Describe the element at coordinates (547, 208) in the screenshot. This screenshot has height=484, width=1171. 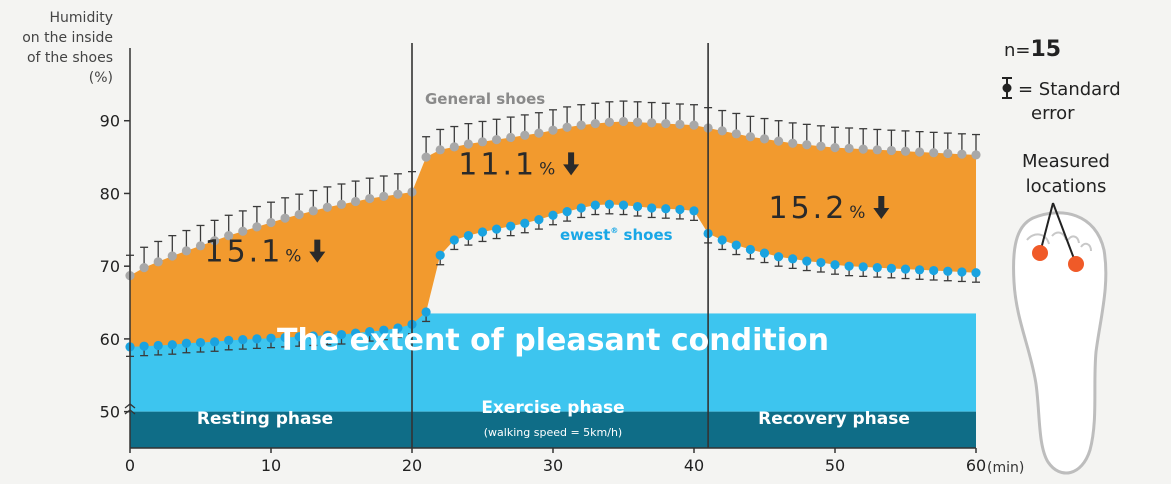
I see `label-layer: 15.1 %11.1 %15.2%` at that location.